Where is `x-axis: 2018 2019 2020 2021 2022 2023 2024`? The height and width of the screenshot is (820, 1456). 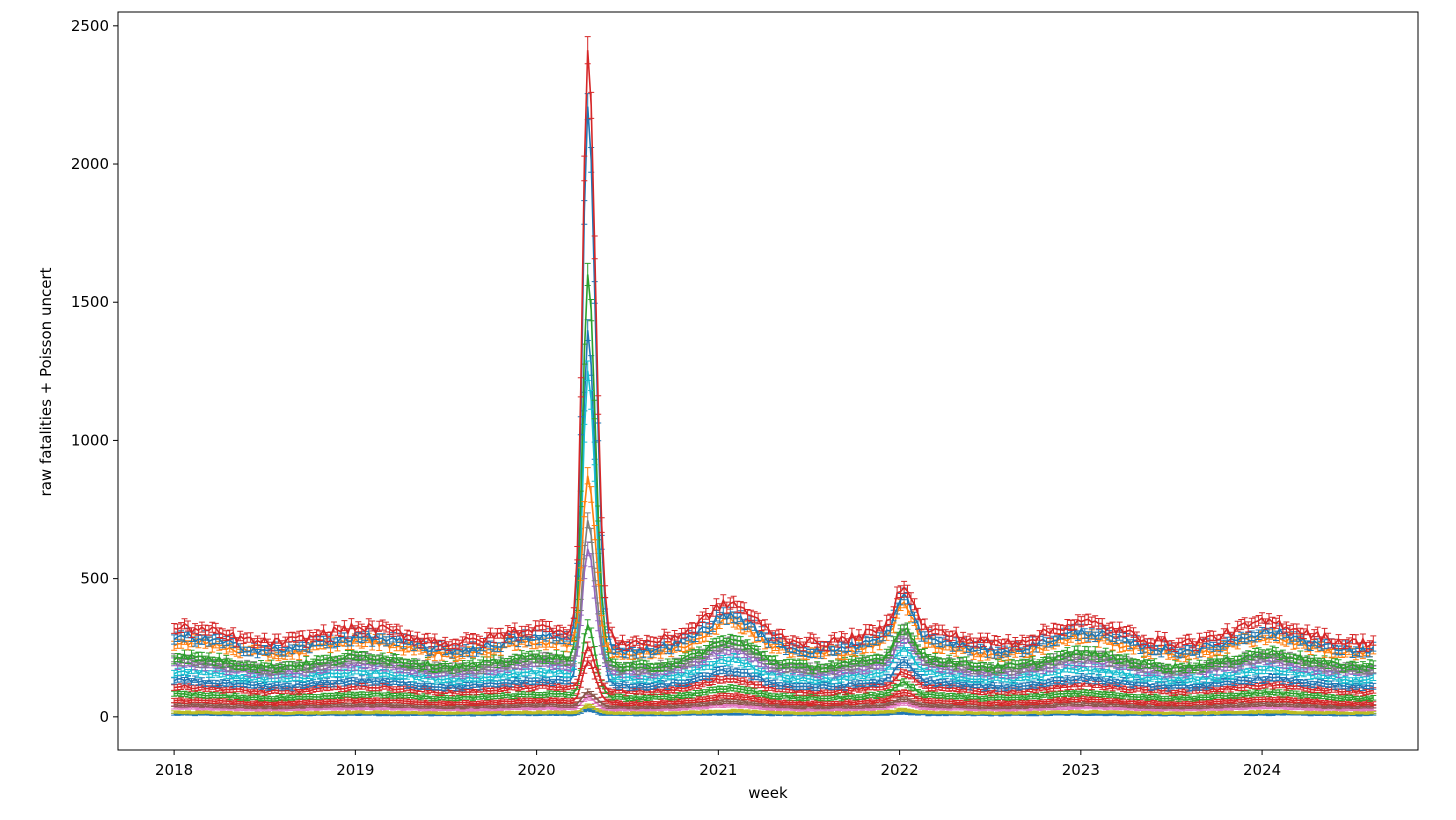 x-axis: 2018 2019 2020 2021 2022 2023 2024 is located at coordinates (718, 764).